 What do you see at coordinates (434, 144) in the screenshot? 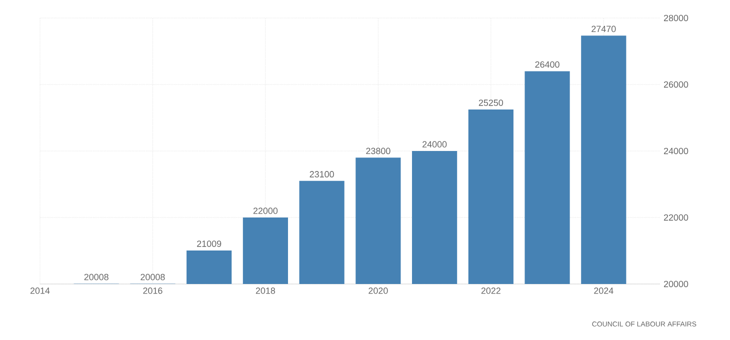
I see `data-label: 24000` at bounding box center [434, 144].